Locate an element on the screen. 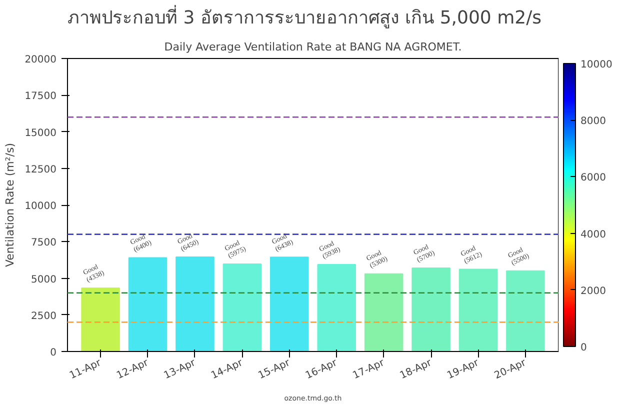 The image size is (628, 413). y-tick-label: 10000 is located at coordinates (40, 206).